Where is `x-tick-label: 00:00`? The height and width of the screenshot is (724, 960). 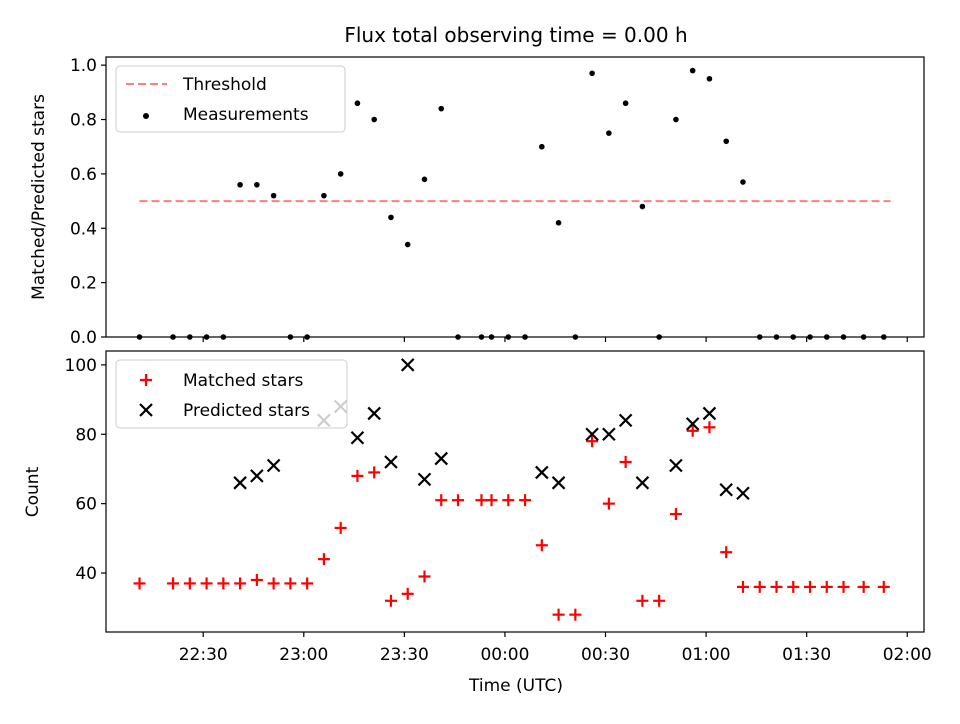
x-tick-label: 00:00 is located at coordinates (504, 655).